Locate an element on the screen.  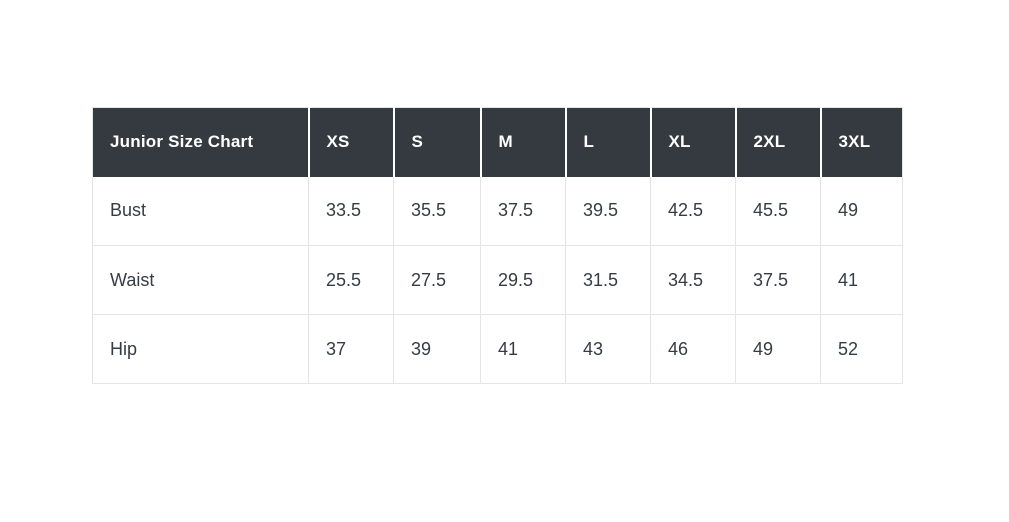
cell-waist-m: 29.5 is located at coordinates (523, 280).